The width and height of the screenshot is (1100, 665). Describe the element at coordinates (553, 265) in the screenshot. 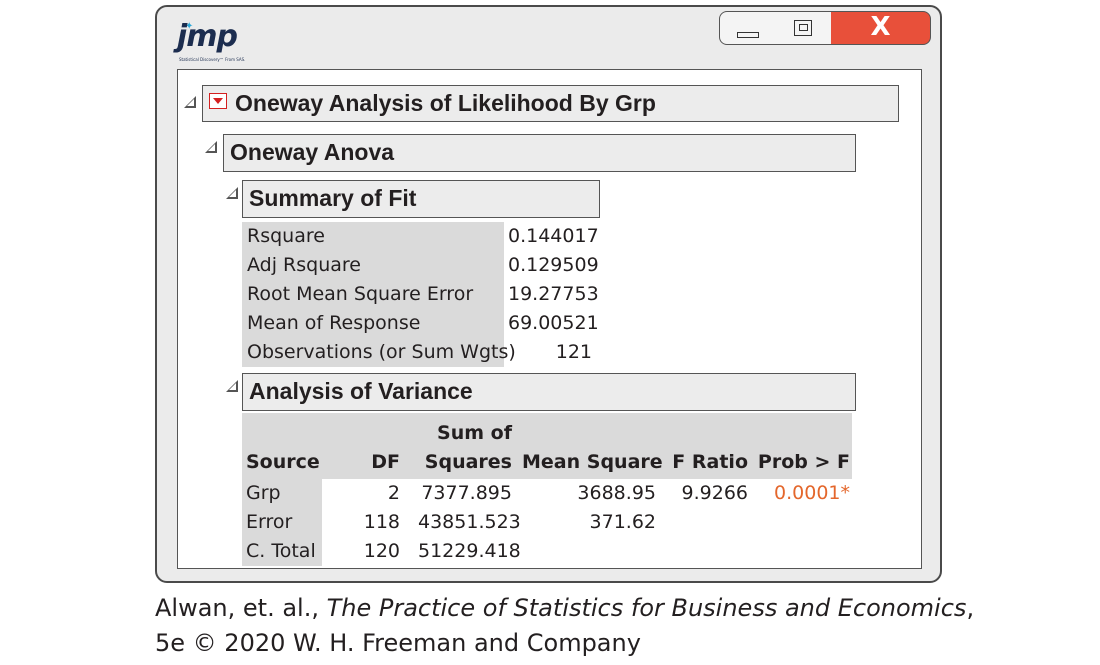

I see `summary-value: 0.129509` at that location.